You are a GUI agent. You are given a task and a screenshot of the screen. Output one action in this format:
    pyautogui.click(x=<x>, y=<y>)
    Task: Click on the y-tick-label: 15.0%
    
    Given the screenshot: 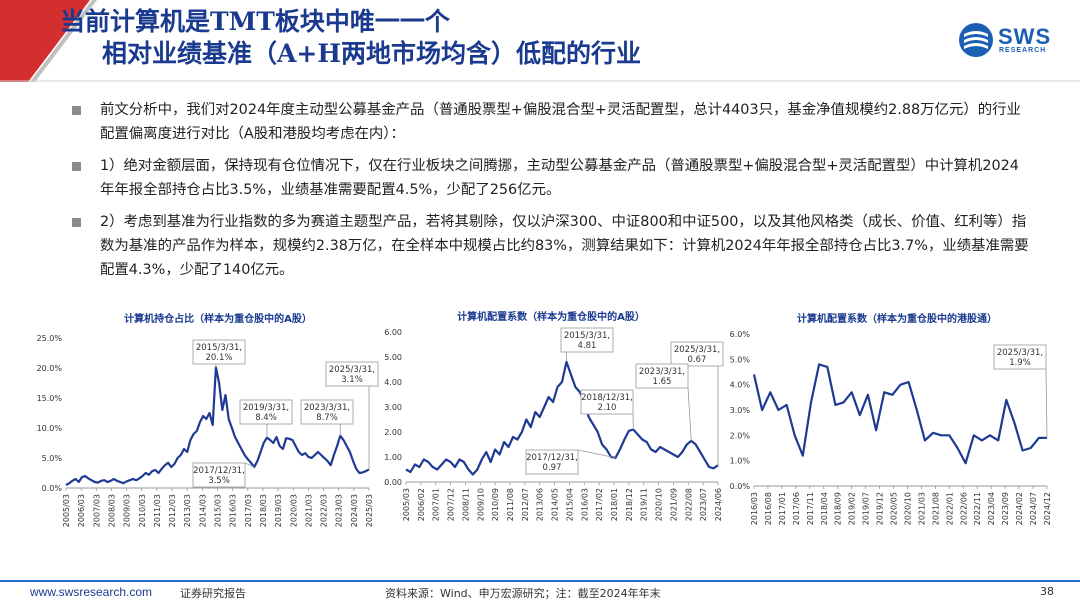 What is the action you would take?
    pyautogui.click(x=50, y=398)
    